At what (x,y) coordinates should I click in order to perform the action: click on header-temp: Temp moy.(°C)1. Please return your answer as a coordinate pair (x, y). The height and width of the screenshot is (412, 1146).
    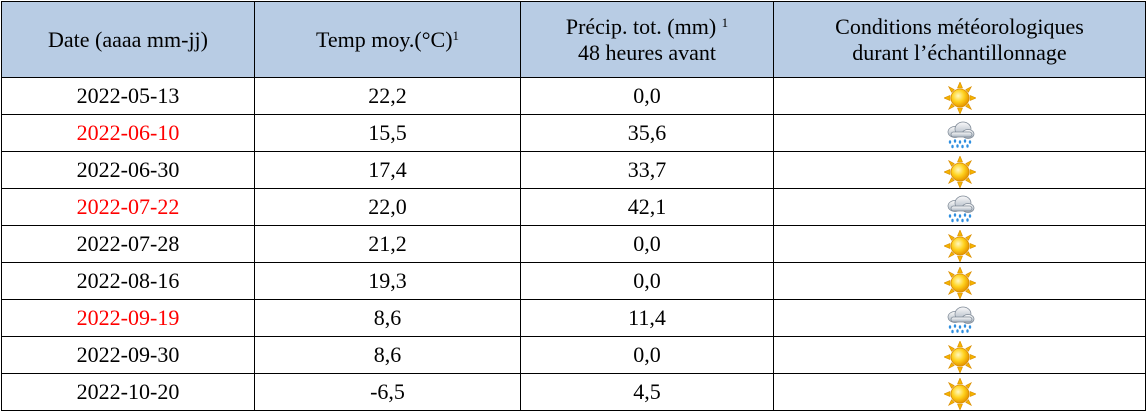
    Looking at the image, I should click on (387, 39).